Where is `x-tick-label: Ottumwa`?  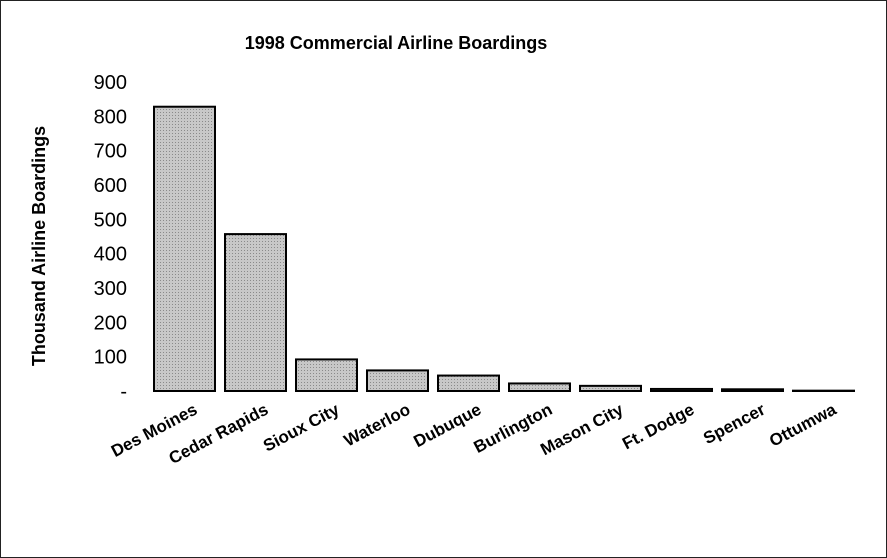
x-tick-label: Ottumwa is located at coordinates (803, 425).